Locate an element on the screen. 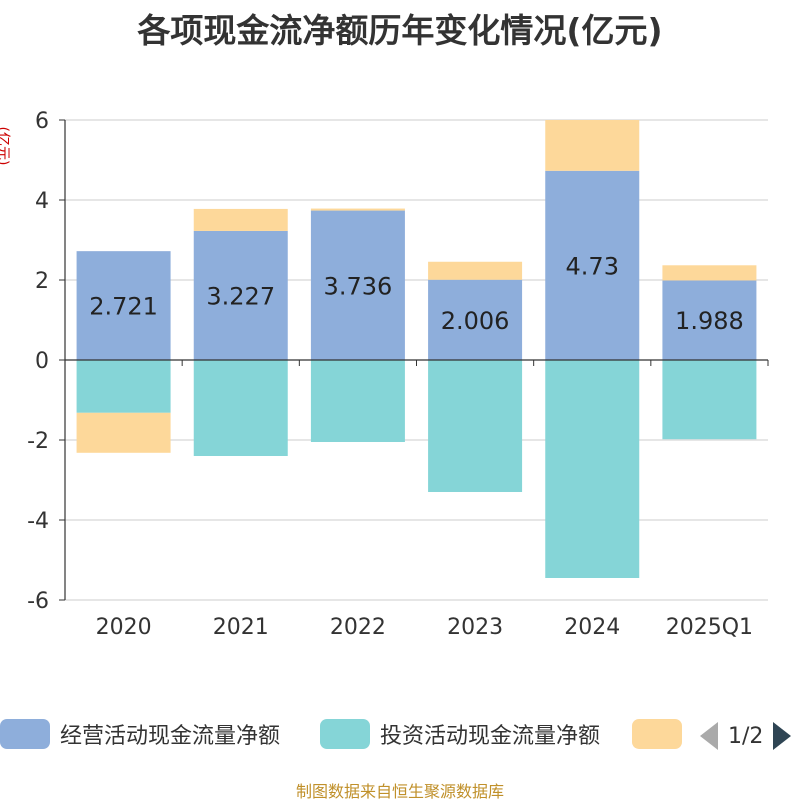  bar-operating-2025Q1 is located at coordinates (709, 320).